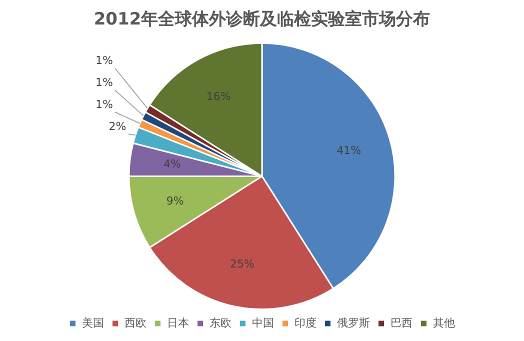  What do you see at coordinates (305, 323) in the screenshot?
I see `legend-label: 印度` at bounding box center [305, 323].